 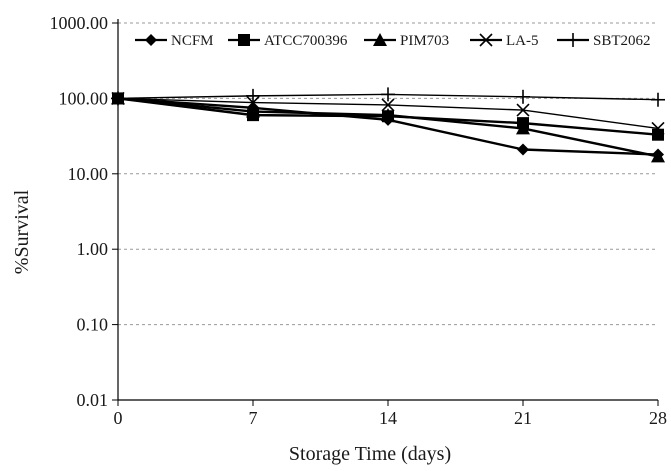 I want to click on legend-label: SBT2062, so click(x=622, y=41).